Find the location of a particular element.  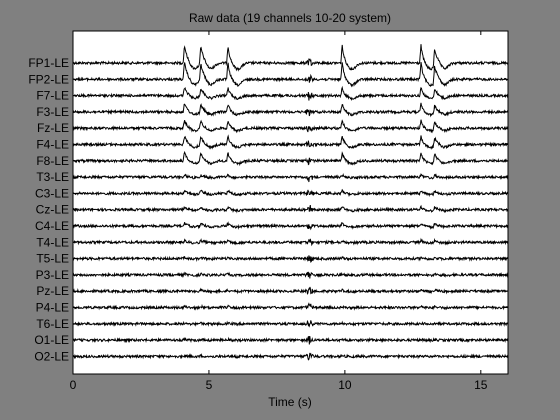

channel-label: C3-LE is located at coordinates (52, 193).